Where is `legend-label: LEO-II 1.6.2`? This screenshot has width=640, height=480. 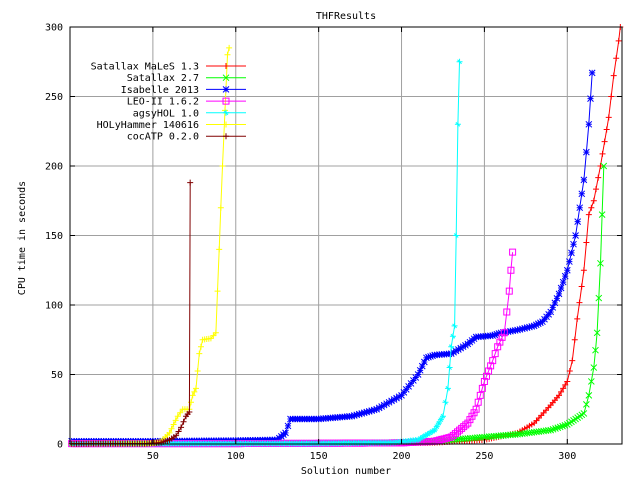
legend-label: LEO-II 1.6.2 is located at coordinates (163, 102).